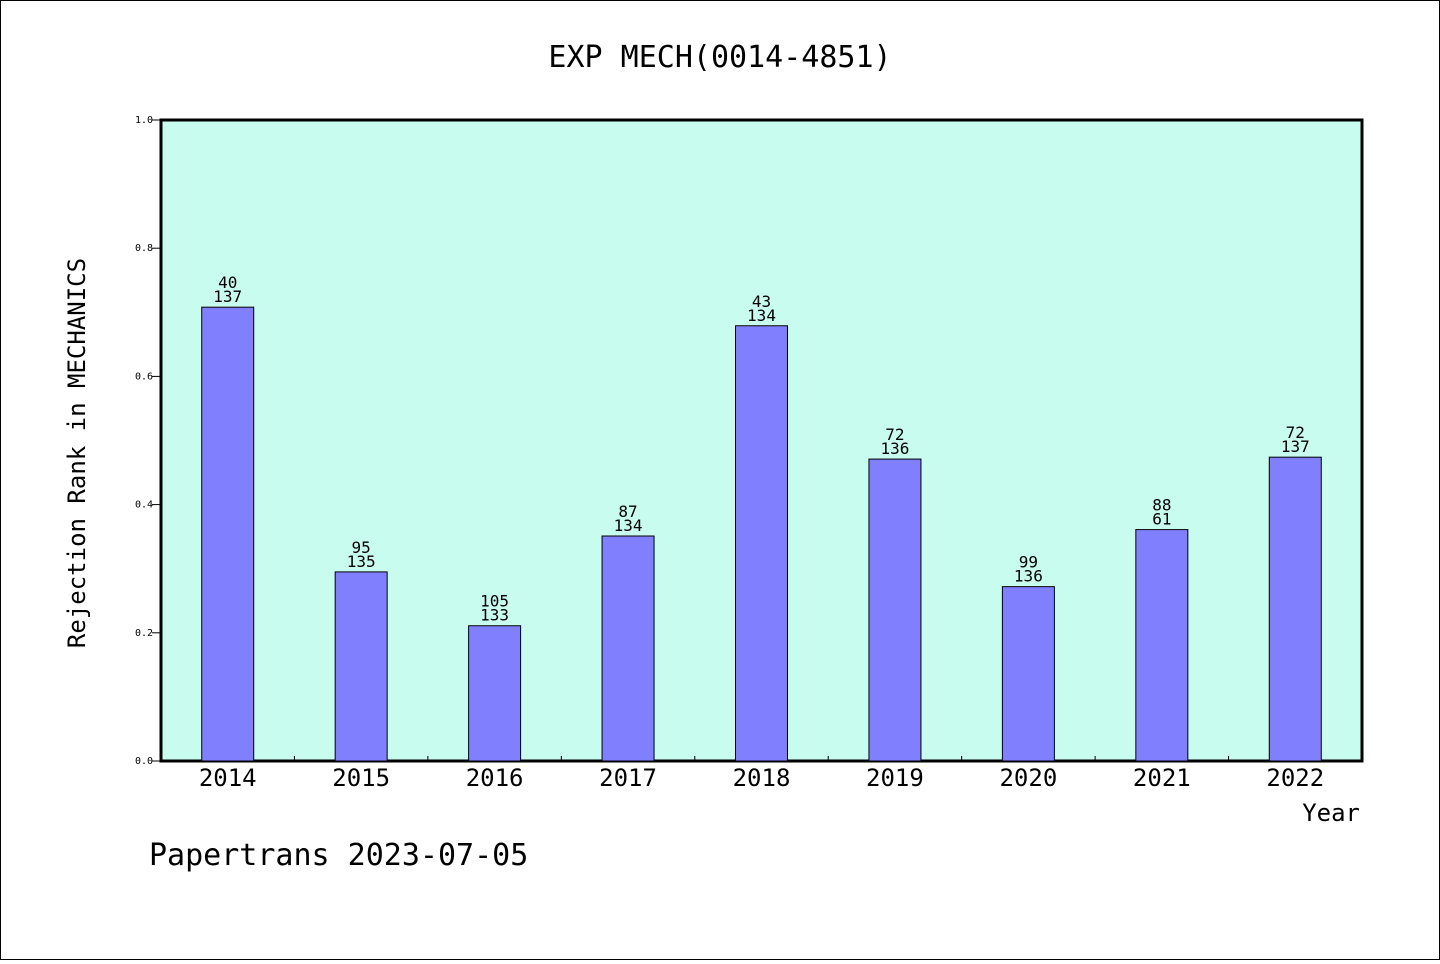 The height and width of the screenshot is (964, 1440). Describe the element at coordinates (361, 778) in the screenshot. I see `x-tick-label: 2015` at that location.